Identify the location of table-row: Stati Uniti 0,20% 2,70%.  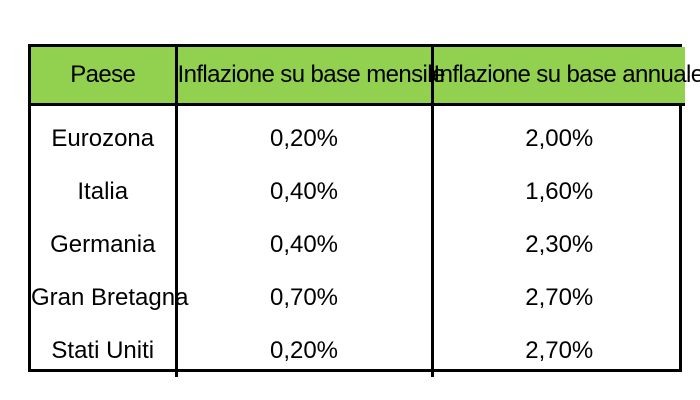
(358, 350).